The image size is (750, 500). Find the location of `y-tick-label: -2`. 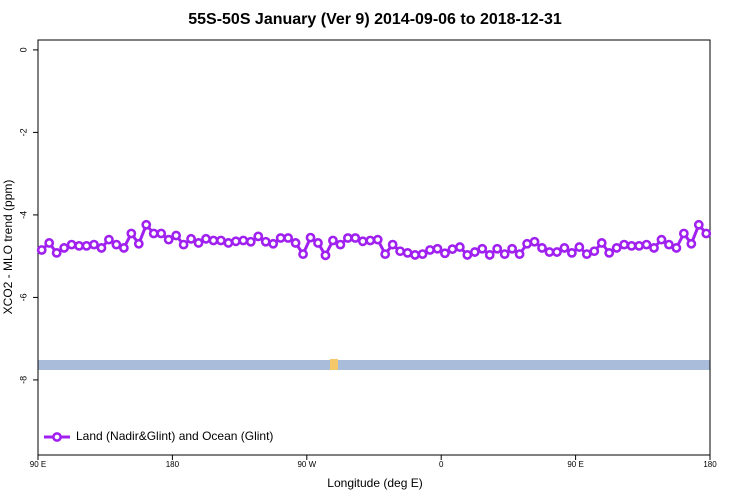

y-tick-label: -2 is located at coordinates (23, 132).